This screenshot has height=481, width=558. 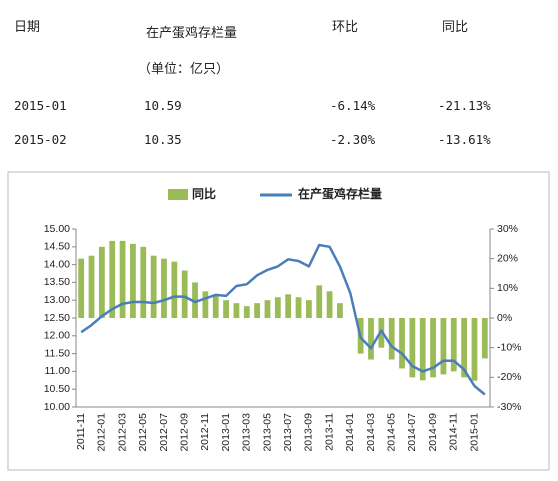 I want to click on header-date: 日期, so click(x=27, y=27).